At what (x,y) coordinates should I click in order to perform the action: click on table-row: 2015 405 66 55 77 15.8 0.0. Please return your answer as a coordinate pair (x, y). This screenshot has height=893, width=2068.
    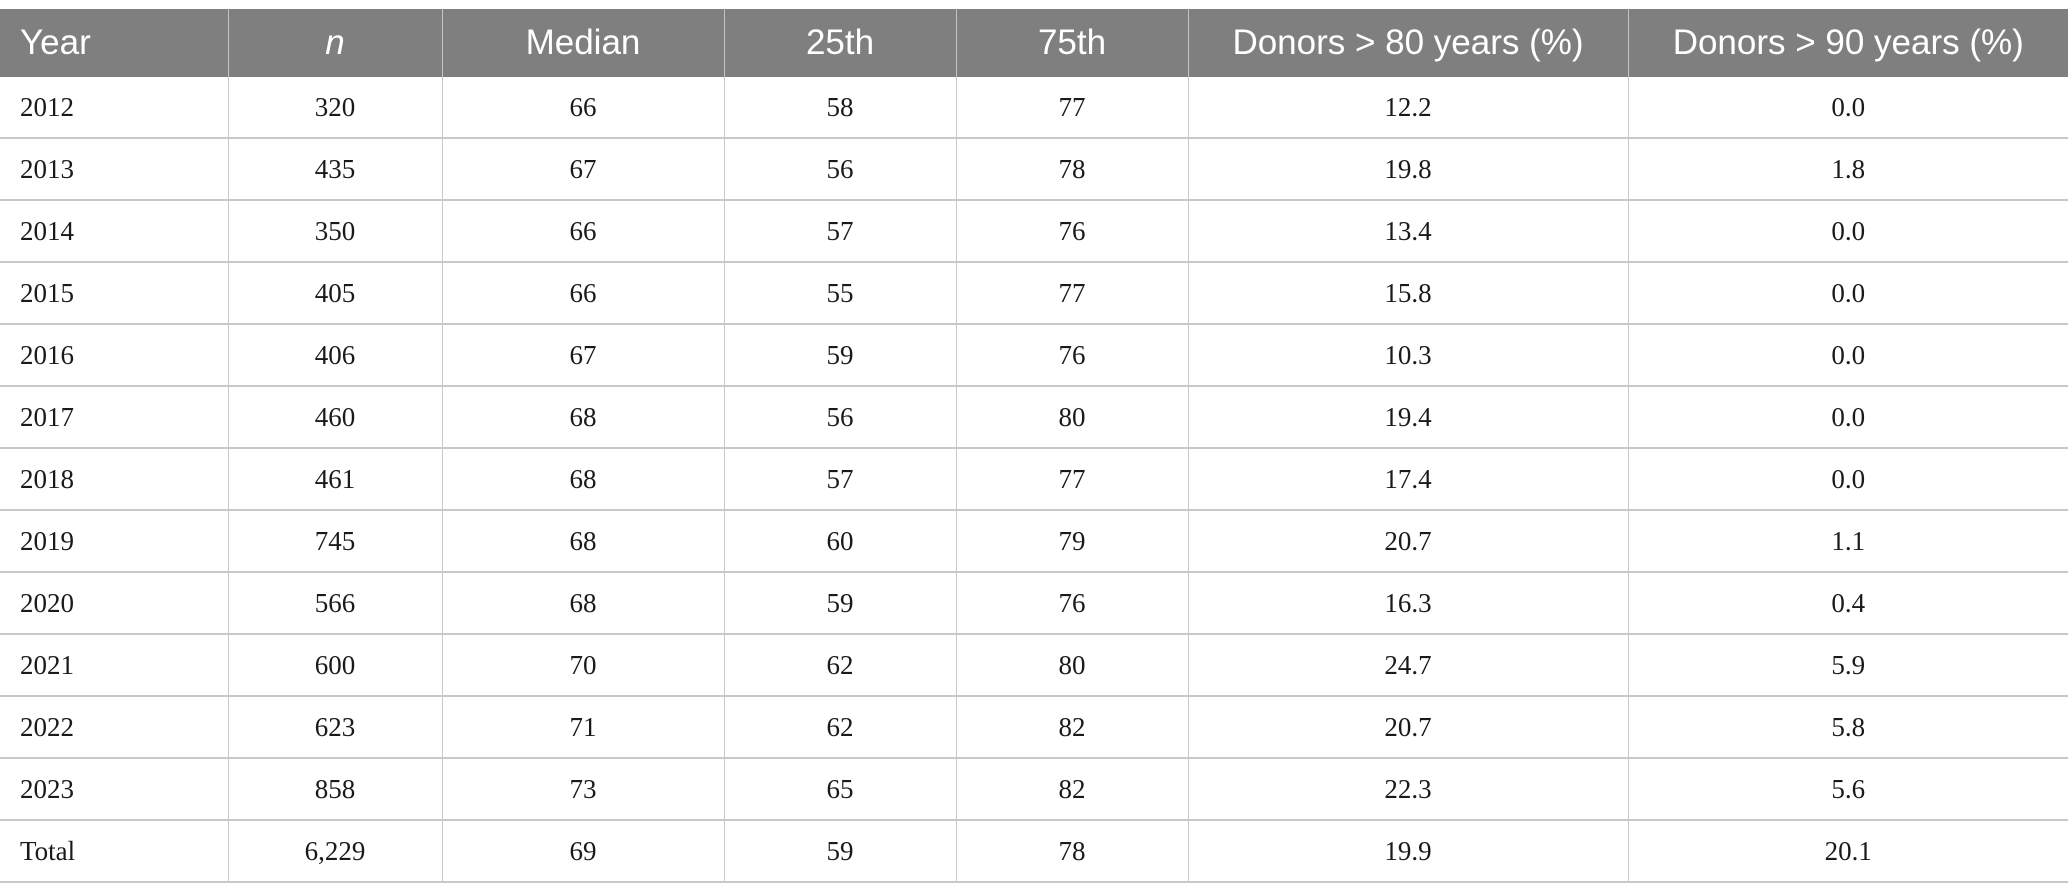
    Looking at the image, I should click on (1034, 293).